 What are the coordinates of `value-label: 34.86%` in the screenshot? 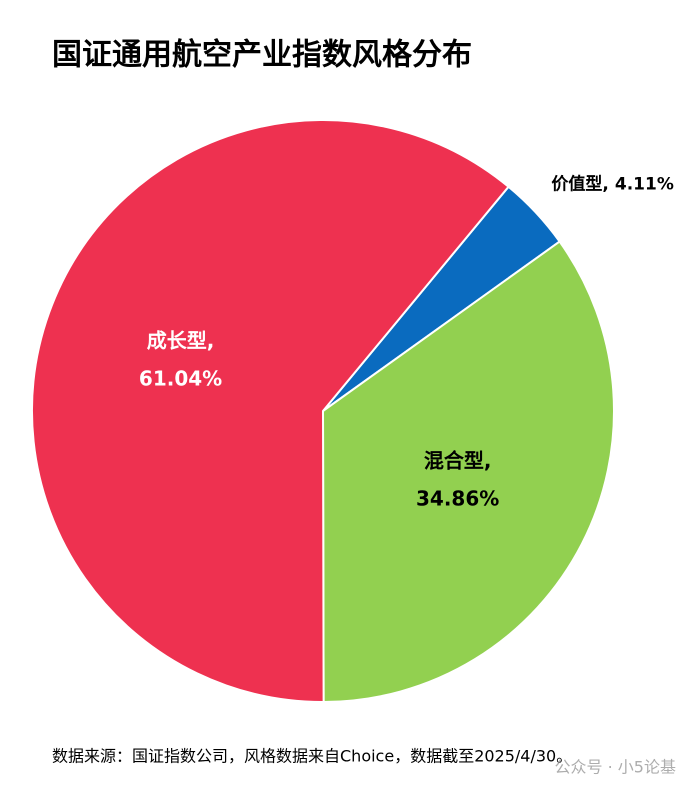 It's located at (457, 499).